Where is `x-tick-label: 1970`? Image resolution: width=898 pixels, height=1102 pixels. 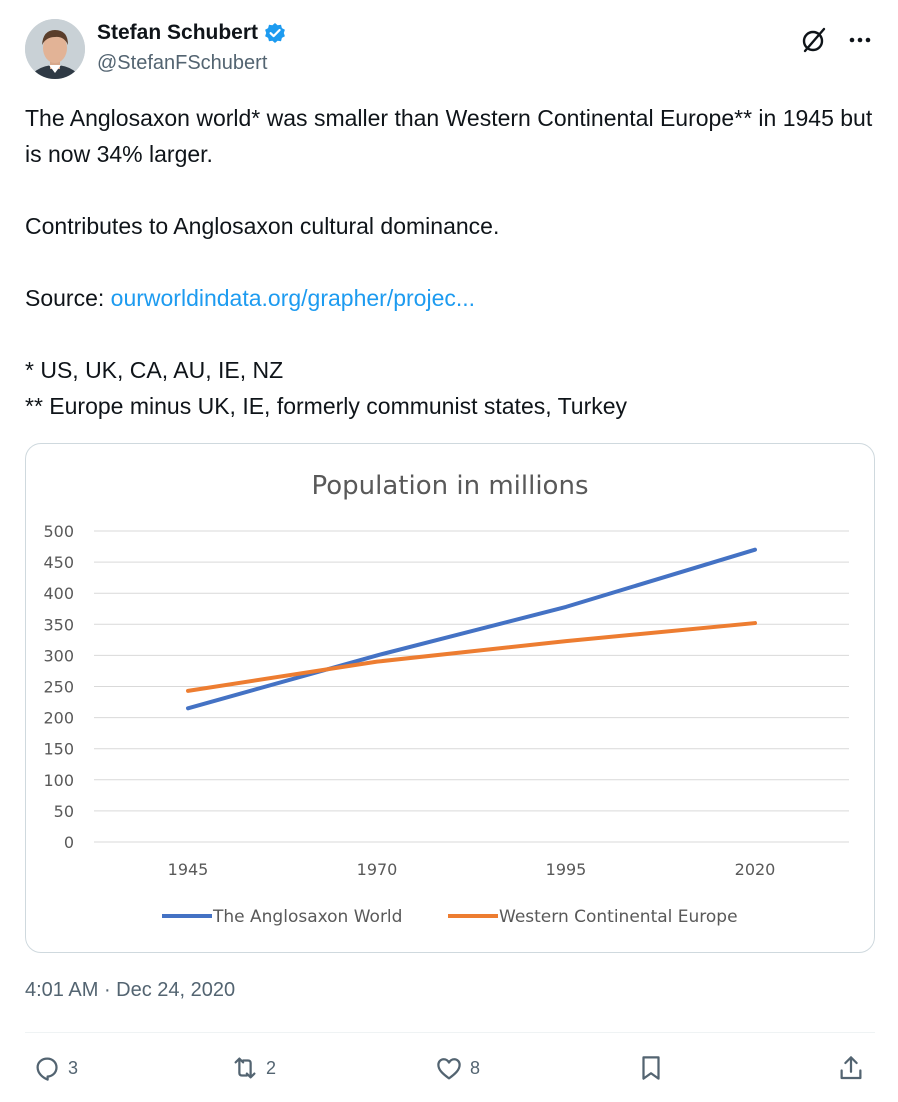
x-tick-label: 1970 is located at coordinates (377, 869).